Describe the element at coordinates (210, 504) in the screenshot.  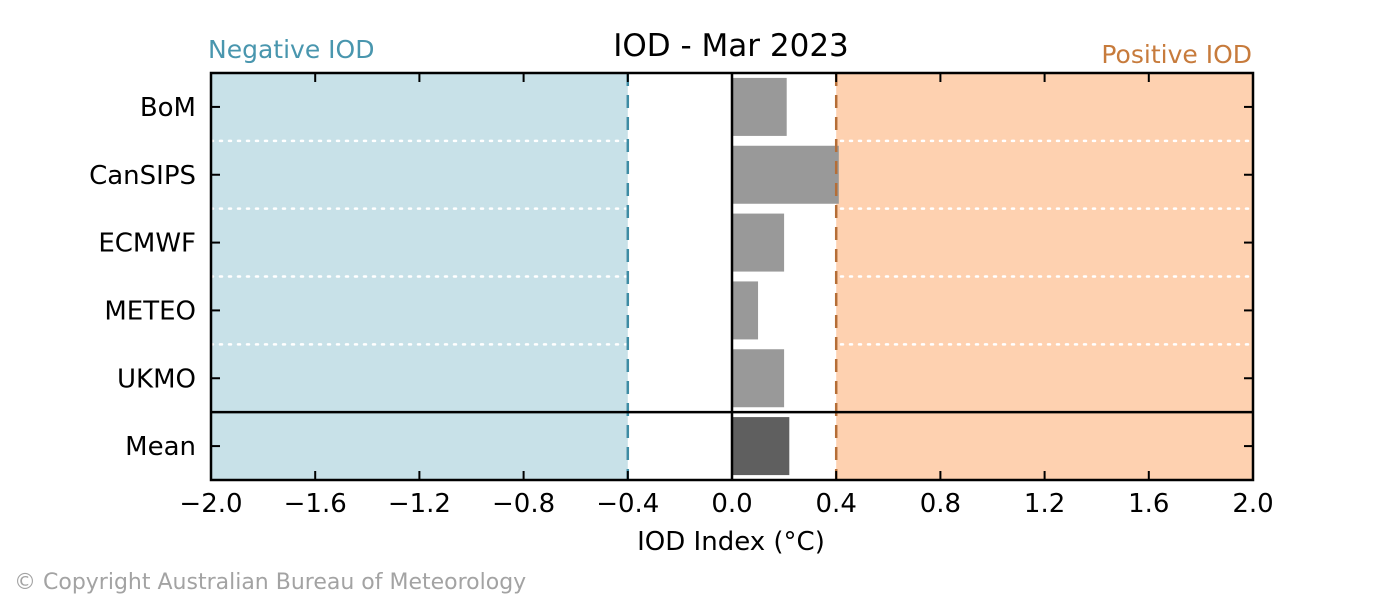
I see `x-tick-label: −2.0` at that location.